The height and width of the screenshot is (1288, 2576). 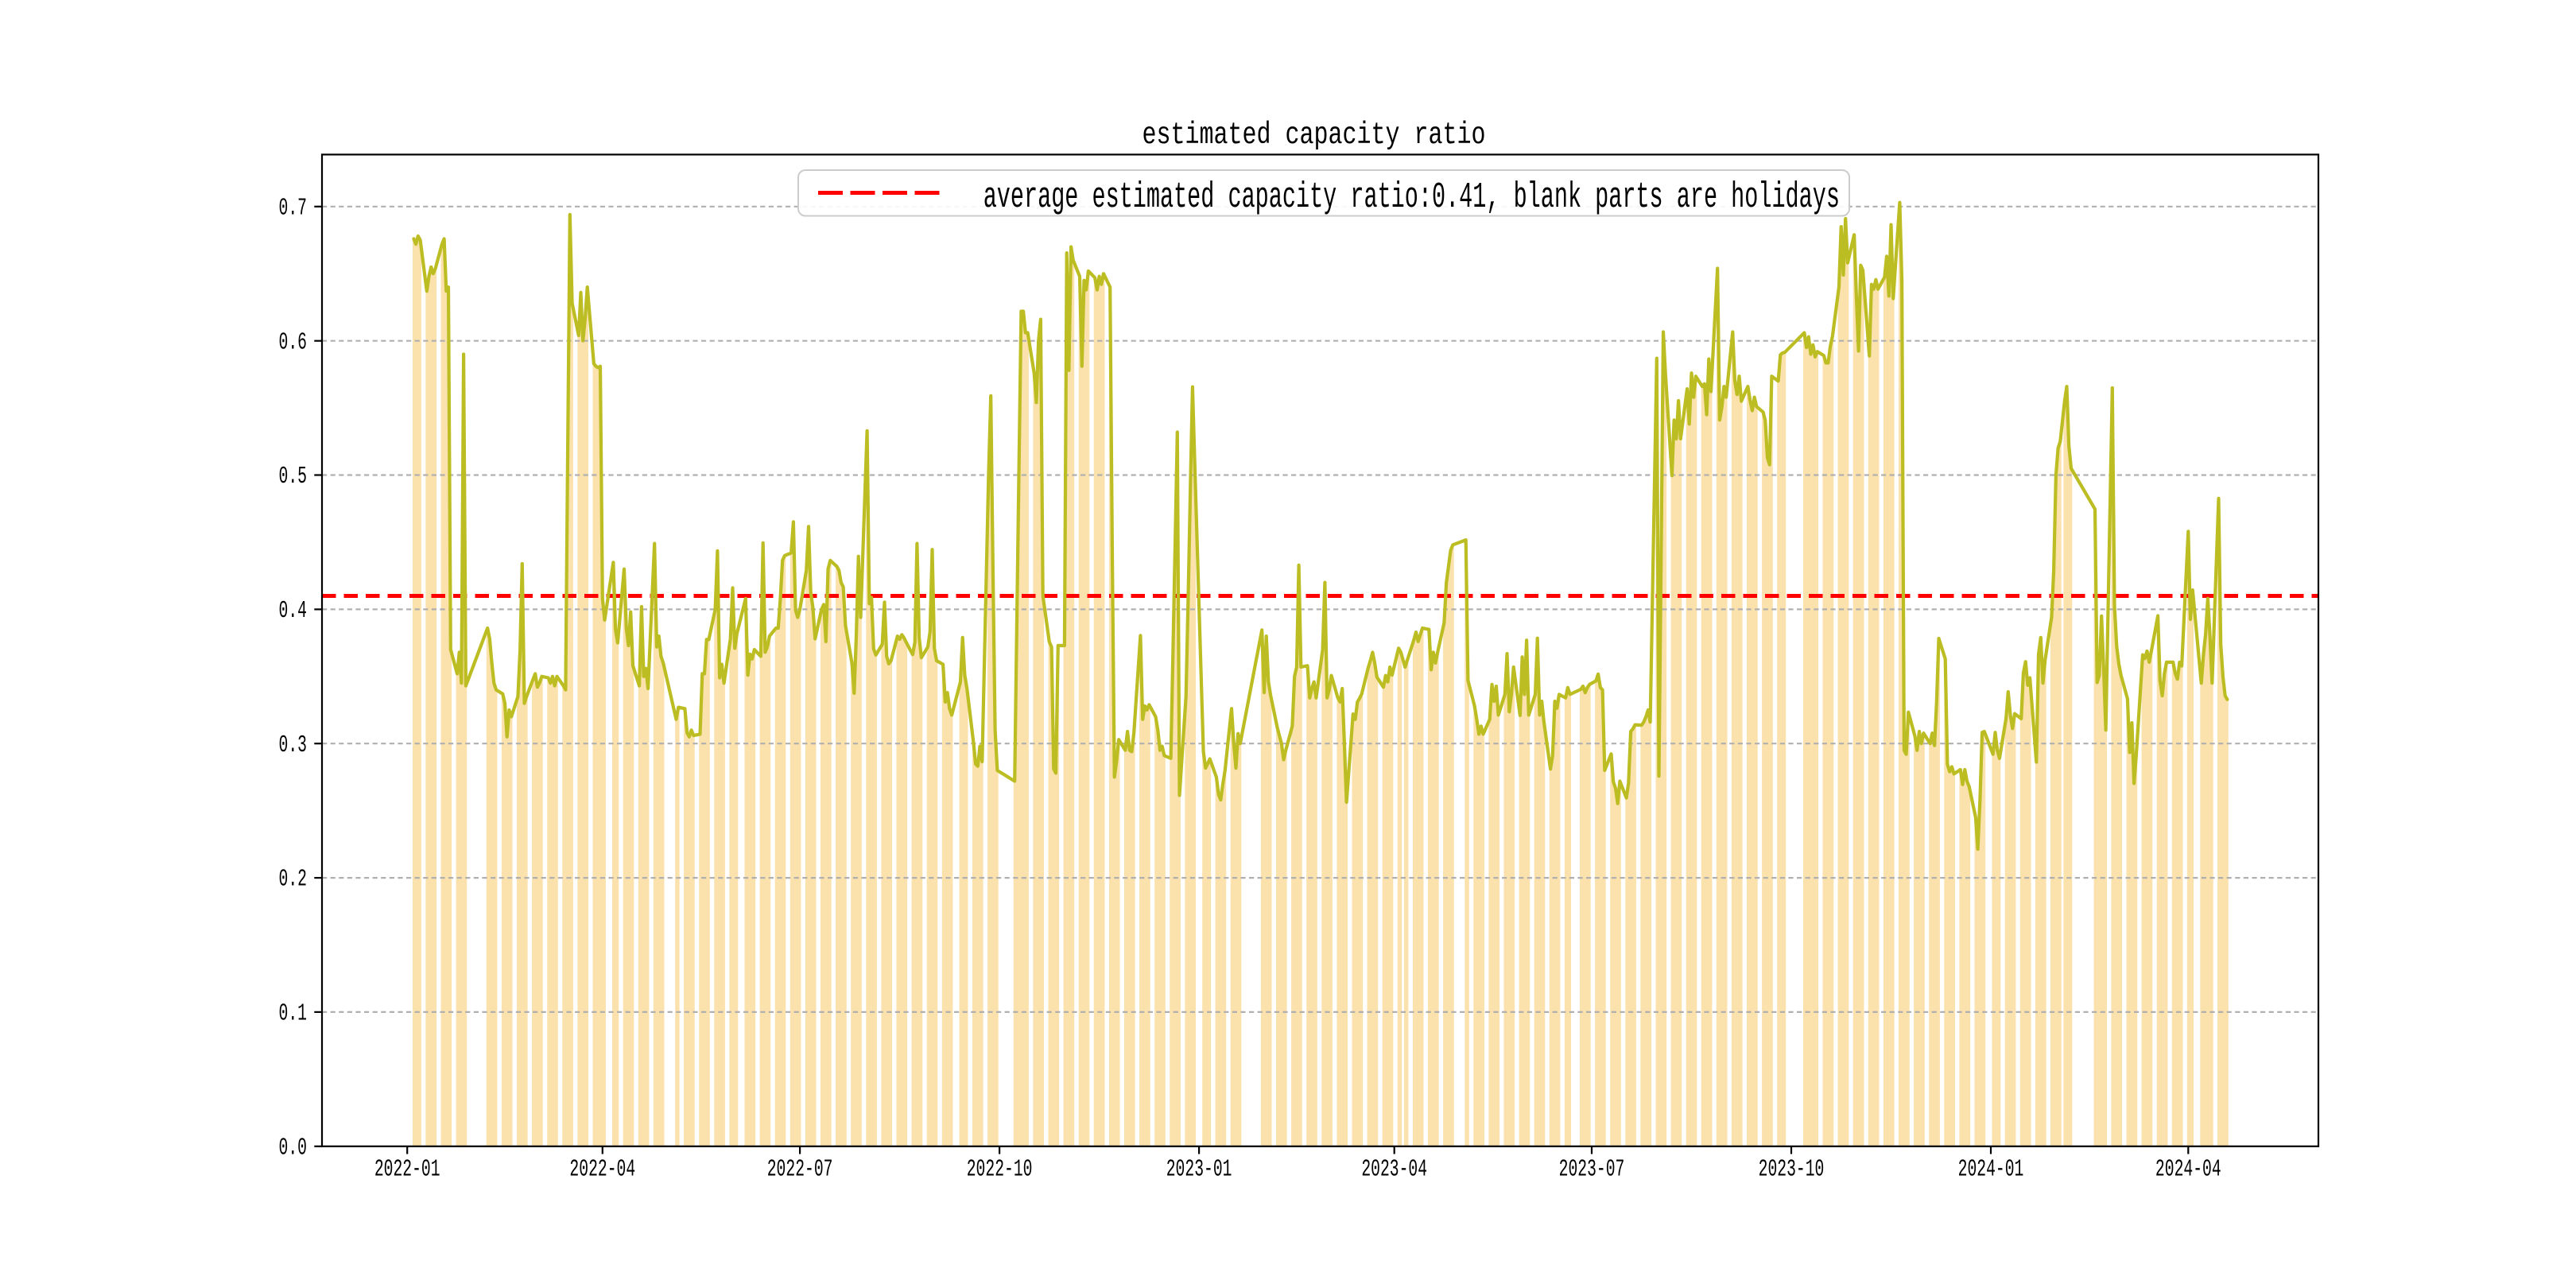 I want to click on svg-text: 2024-01, so click(x=1991, y=1168).